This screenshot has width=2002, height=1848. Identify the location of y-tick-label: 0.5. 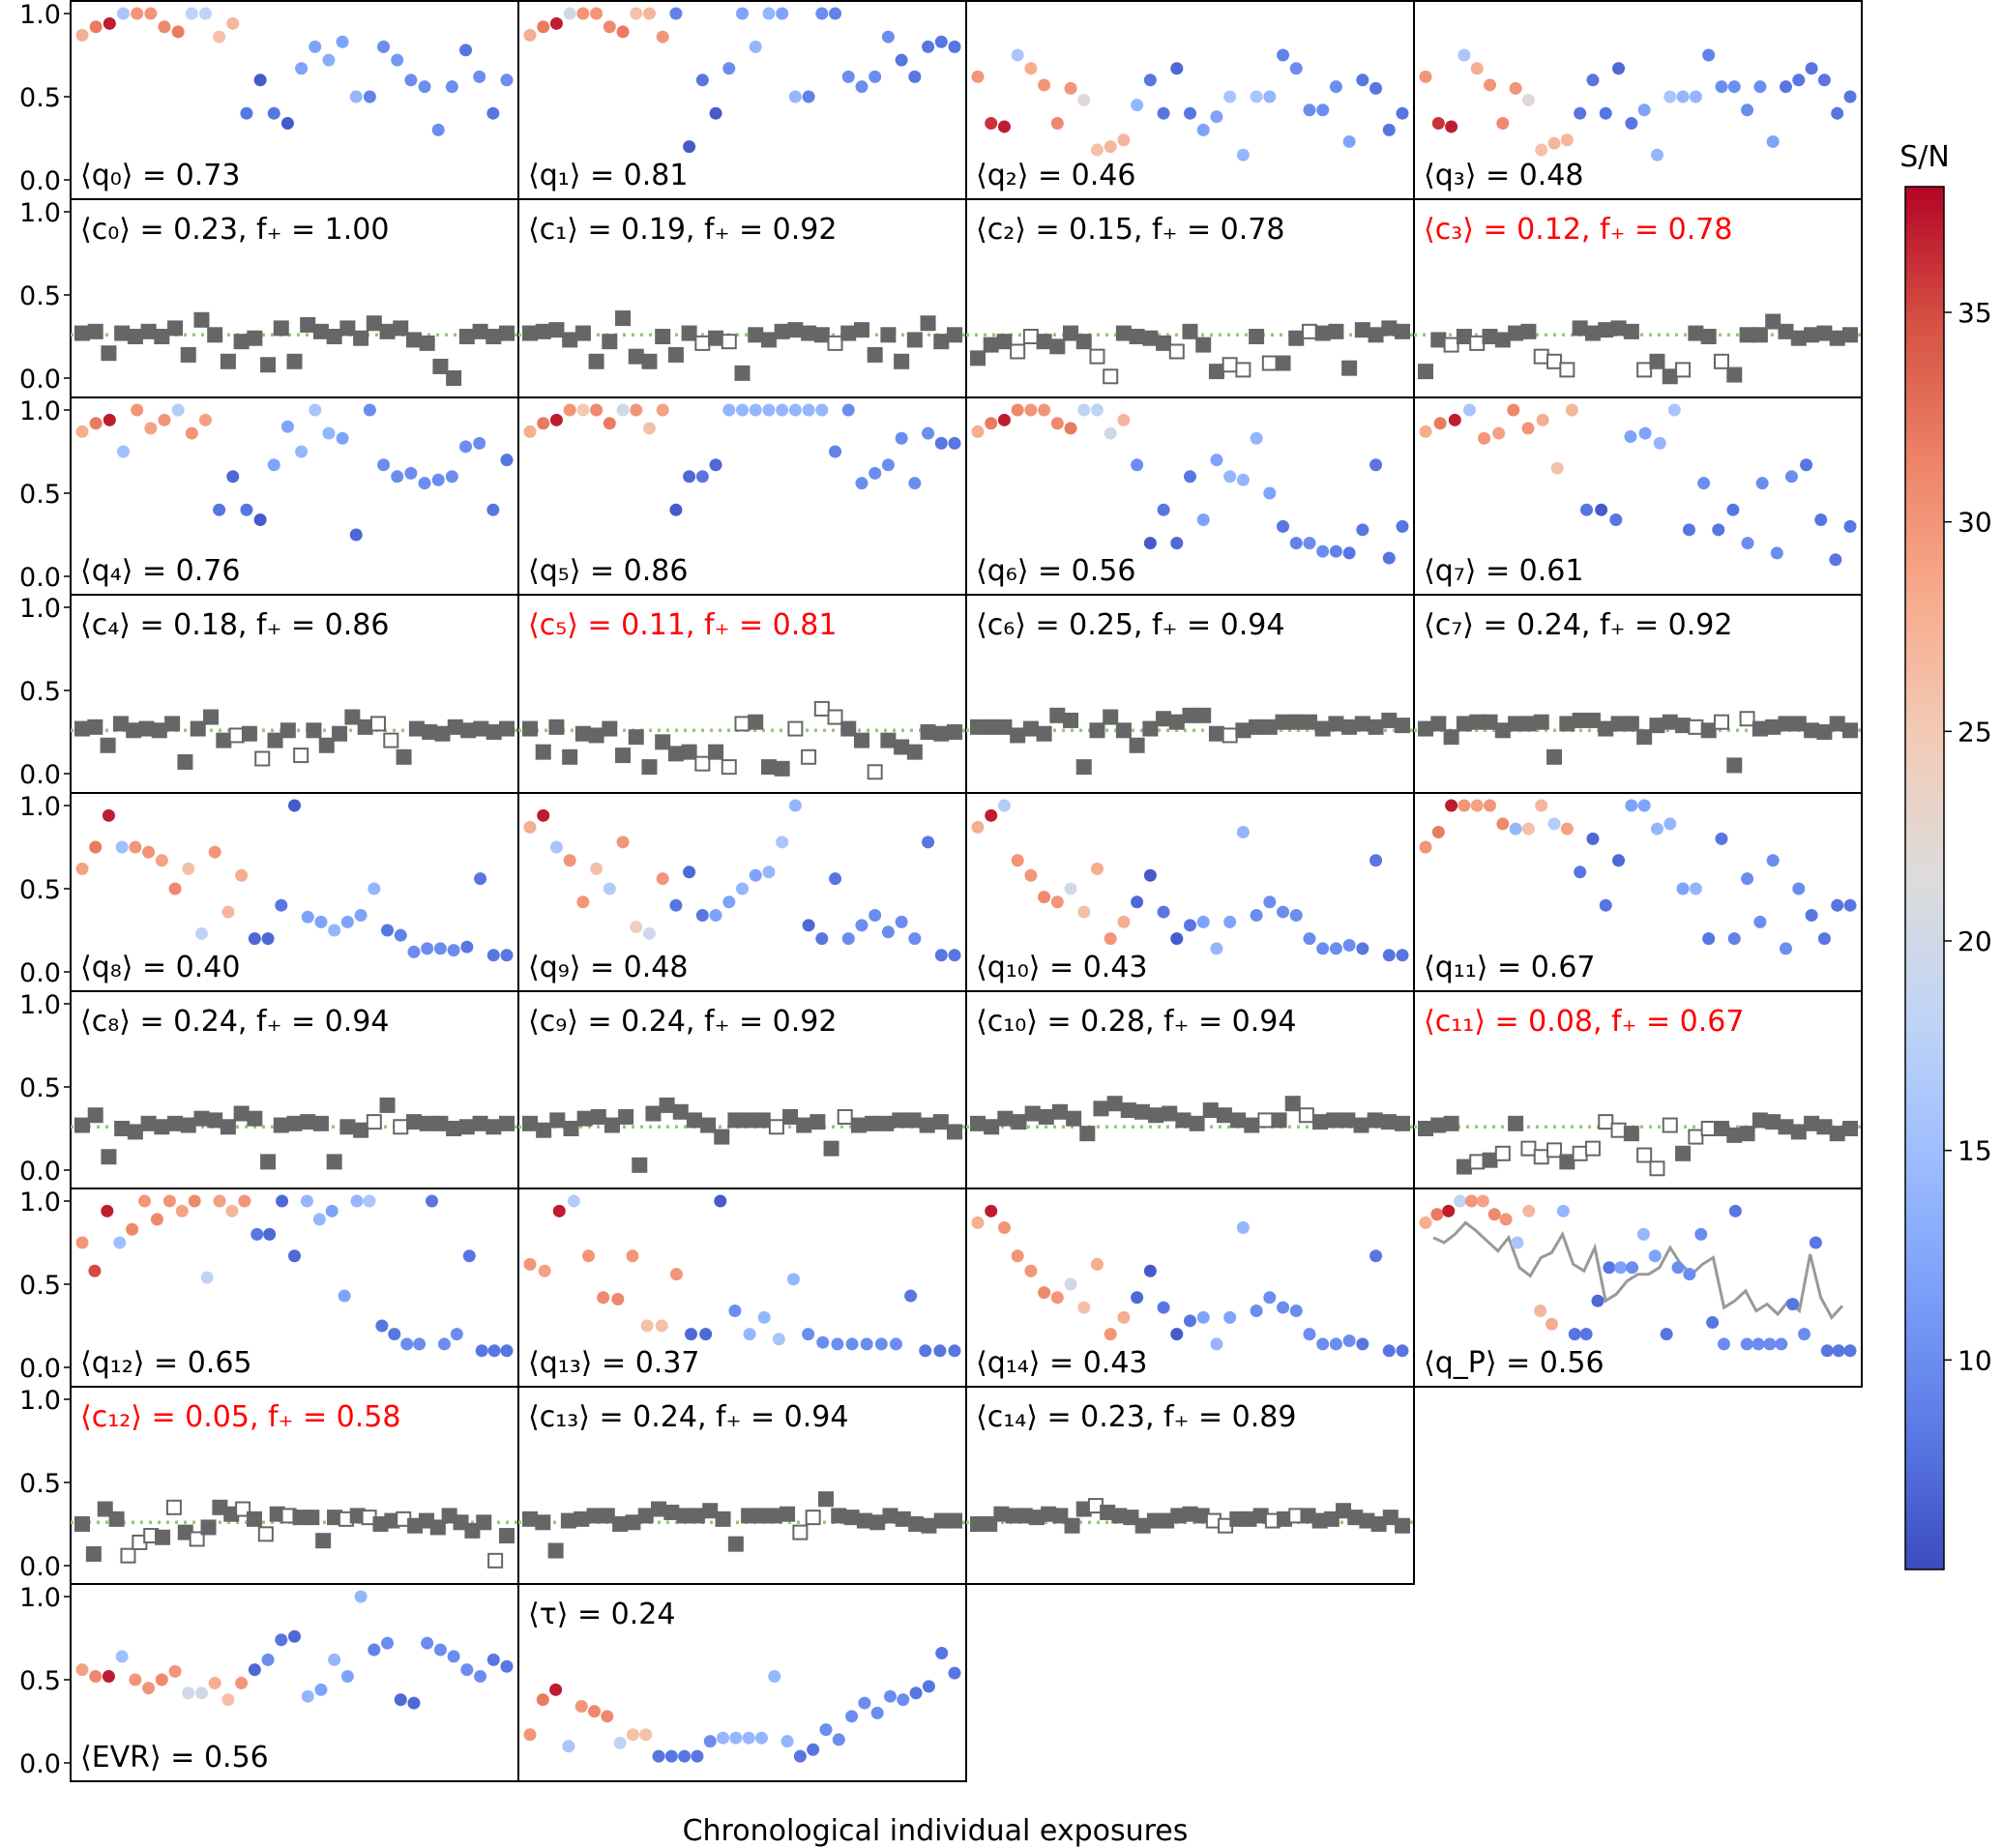
(40, 1088).